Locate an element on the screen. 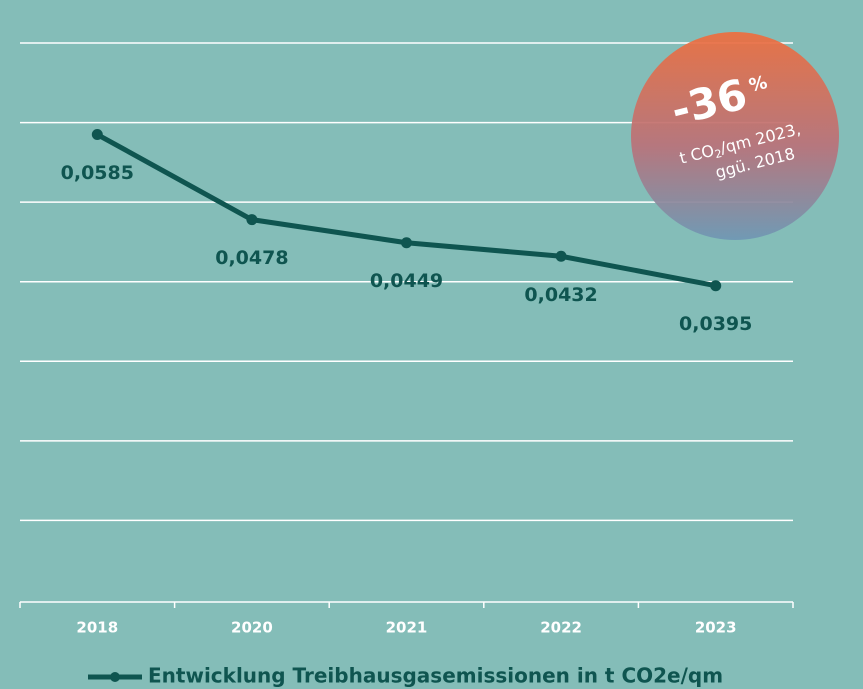  value-label: 0,0449 is located at coordinates (406, 281).